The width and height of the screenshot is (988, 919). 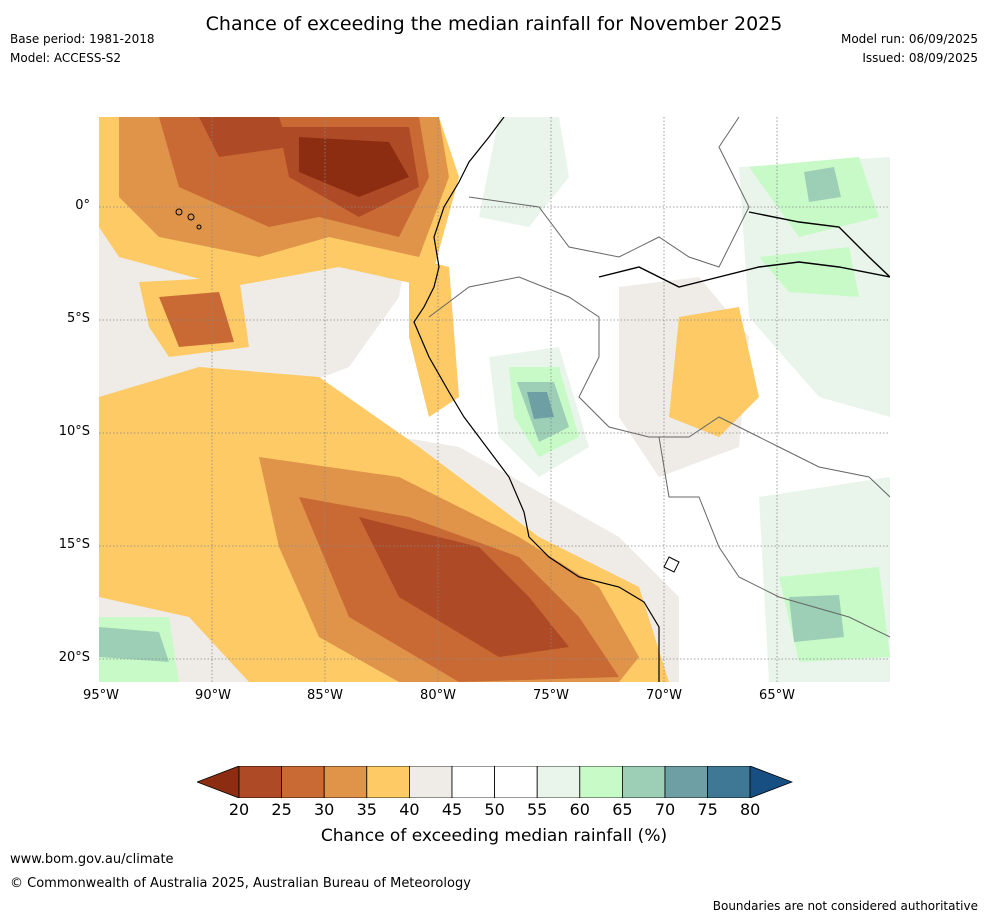 What do you see at coordinates (281, 809) in the screenshot?
I see `colorbar-tick-label: 25` at bounding box center [281, 809].